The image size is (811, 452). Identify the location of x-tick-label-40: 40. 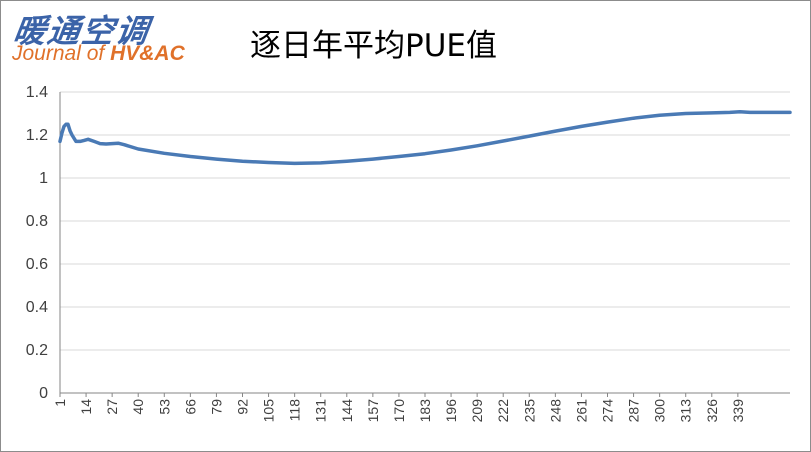
(138, 407).